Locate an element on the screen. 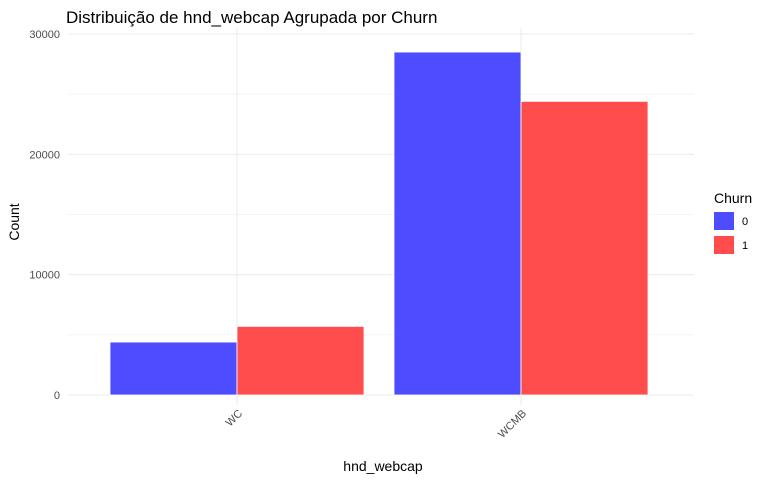  y-tick-label: 30000 is located at coordinates (44, 35).